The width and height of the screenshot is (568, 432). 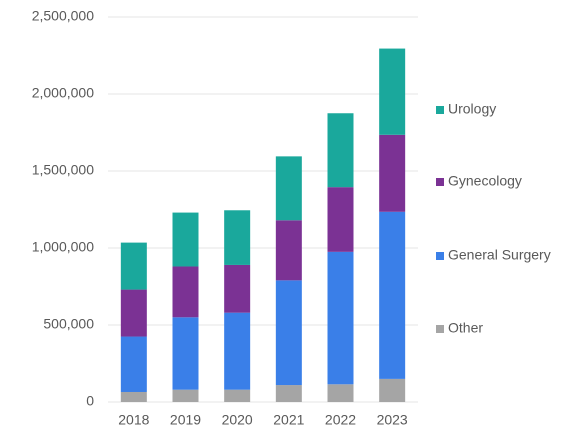 What do you see at coordinates (472, 109) in the screenshot?
I see `legend-label: Urology` at bounding box center [472, 109].